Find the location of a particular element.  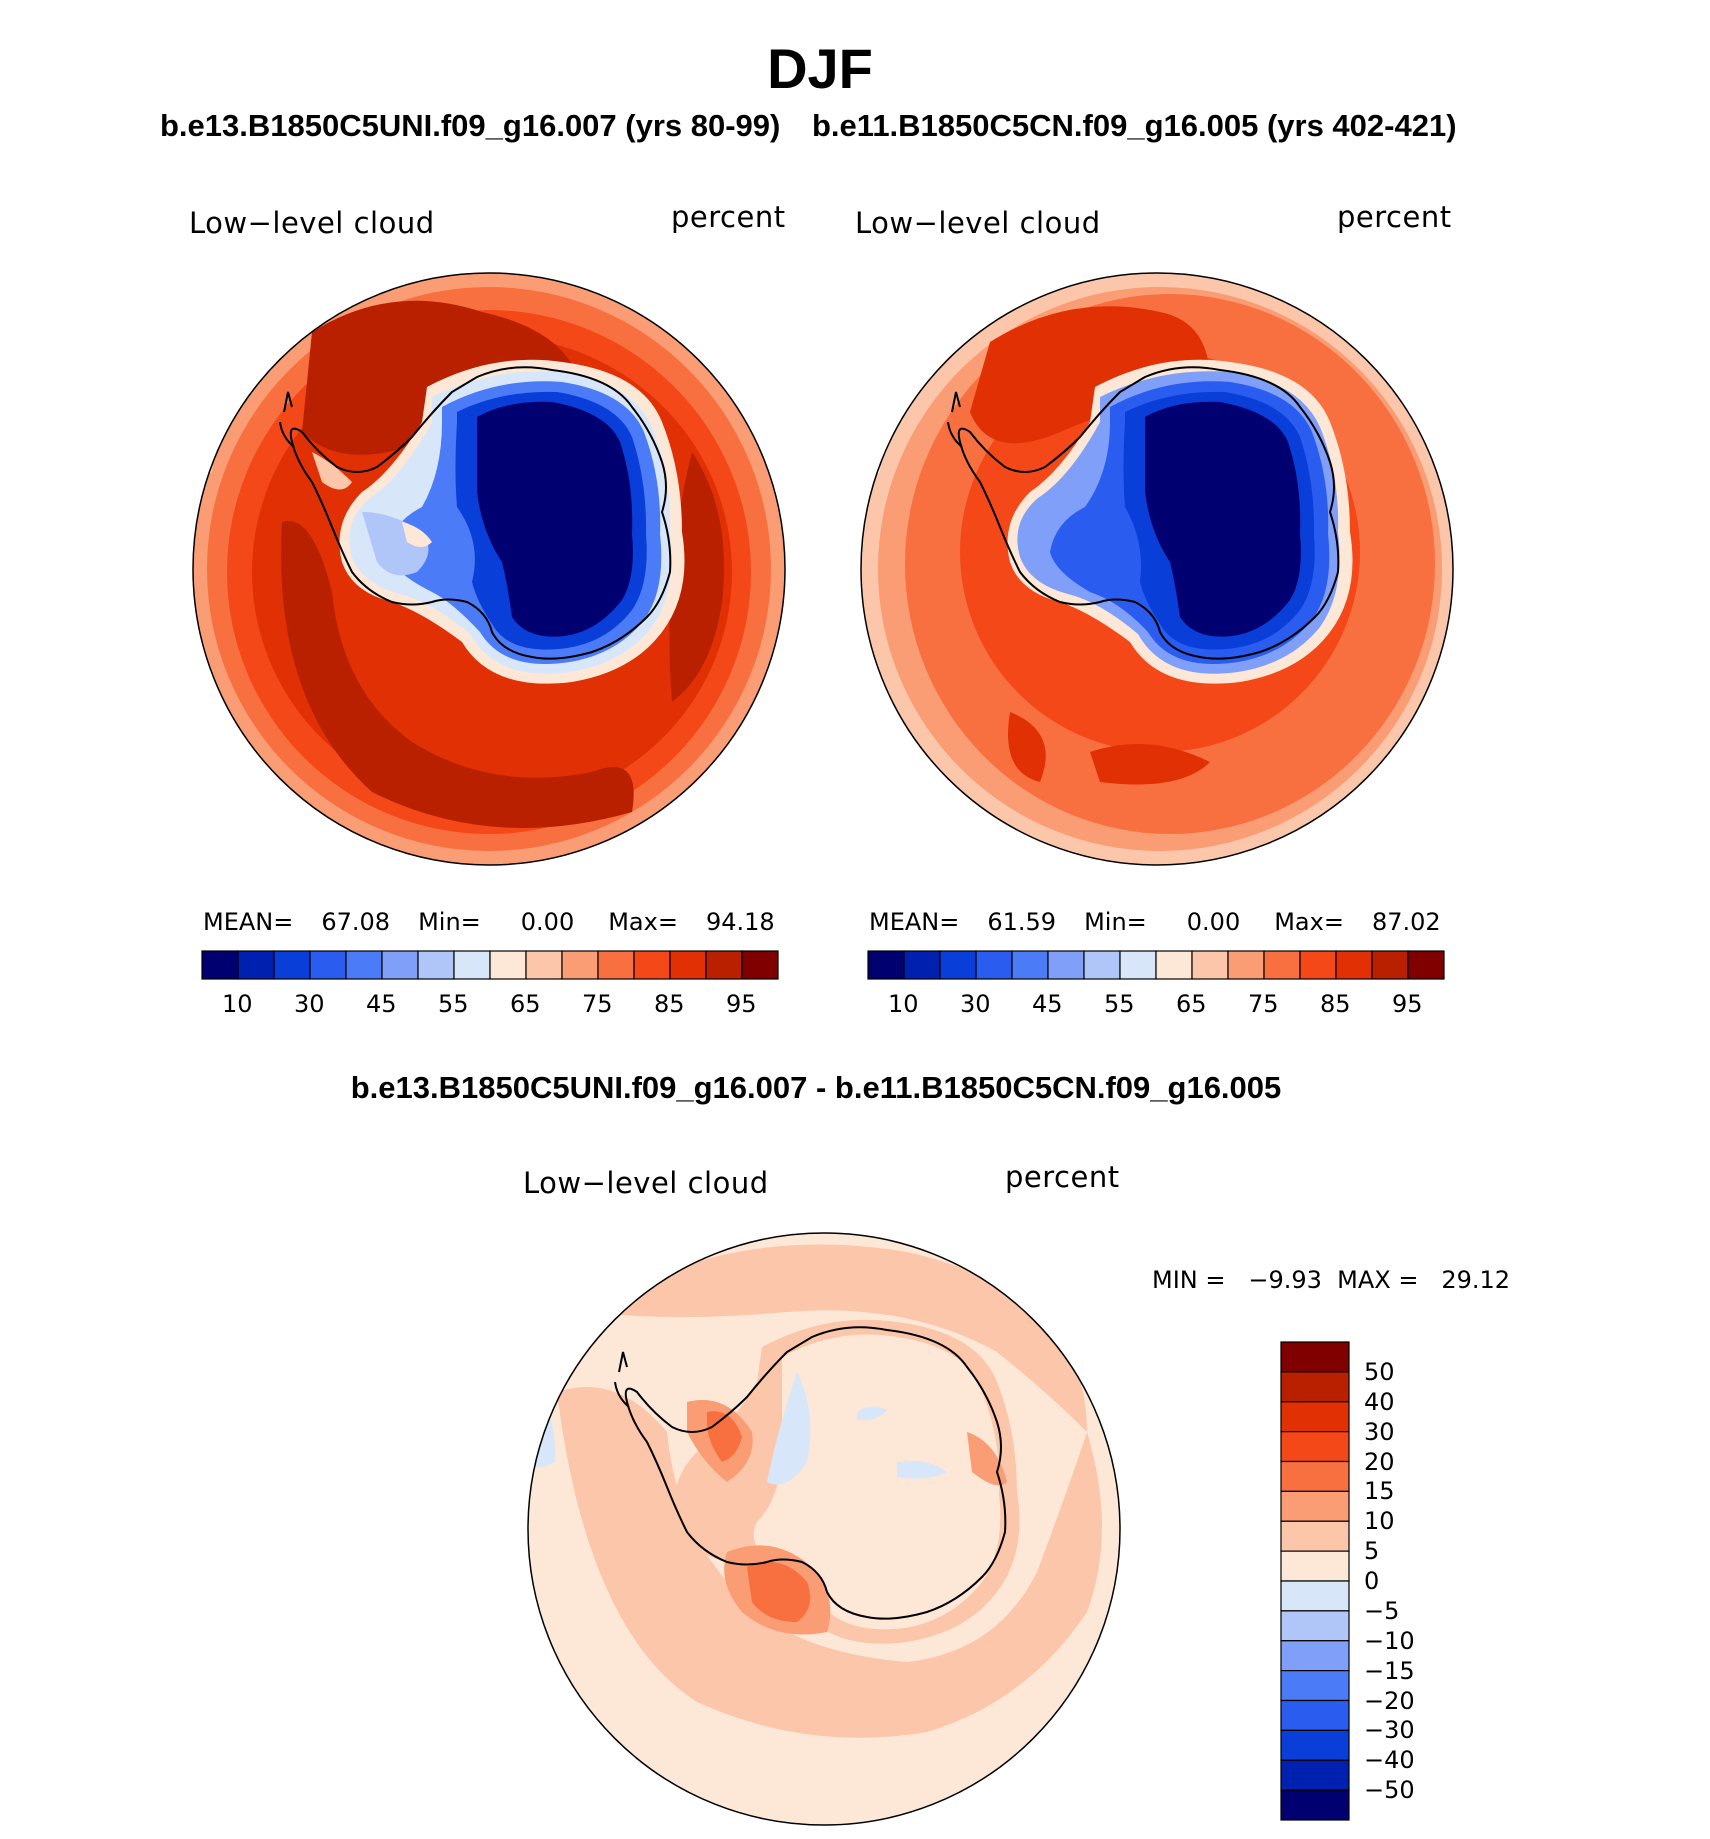

variable-label-right: Low−level cloud is located at coordinates (978, 223).